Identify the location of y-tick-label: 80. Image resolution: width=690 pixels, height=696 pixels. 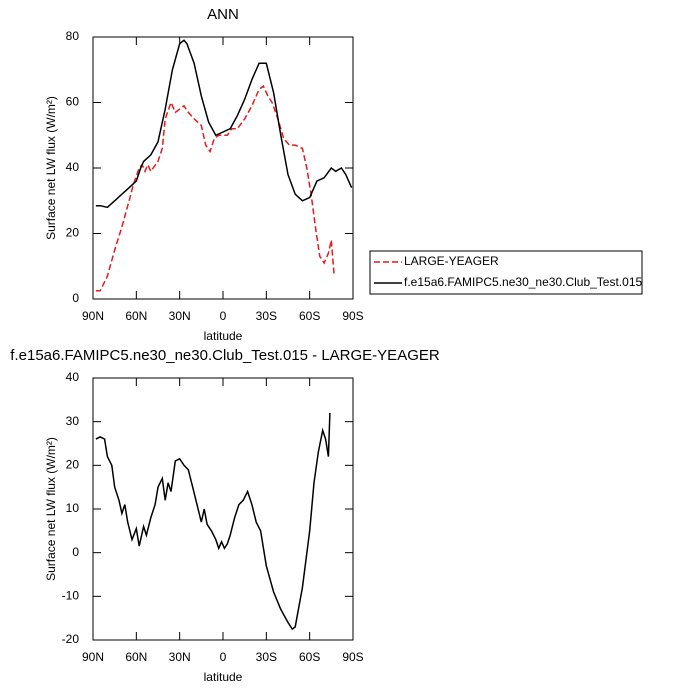
(73, 36).